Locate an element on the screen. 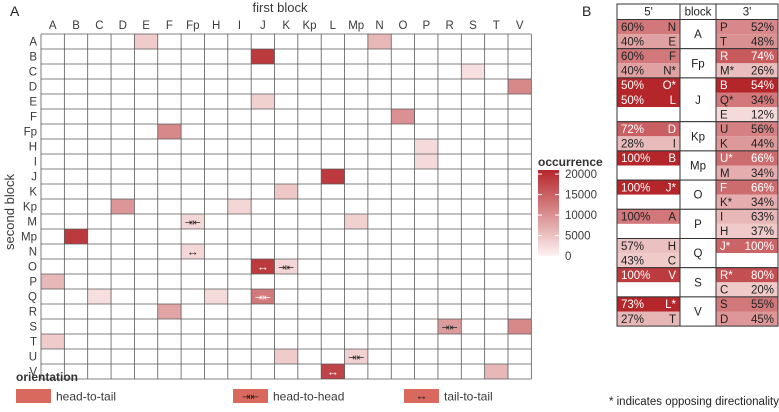  table-header-2: 3' is located at coordinates (747, 13).